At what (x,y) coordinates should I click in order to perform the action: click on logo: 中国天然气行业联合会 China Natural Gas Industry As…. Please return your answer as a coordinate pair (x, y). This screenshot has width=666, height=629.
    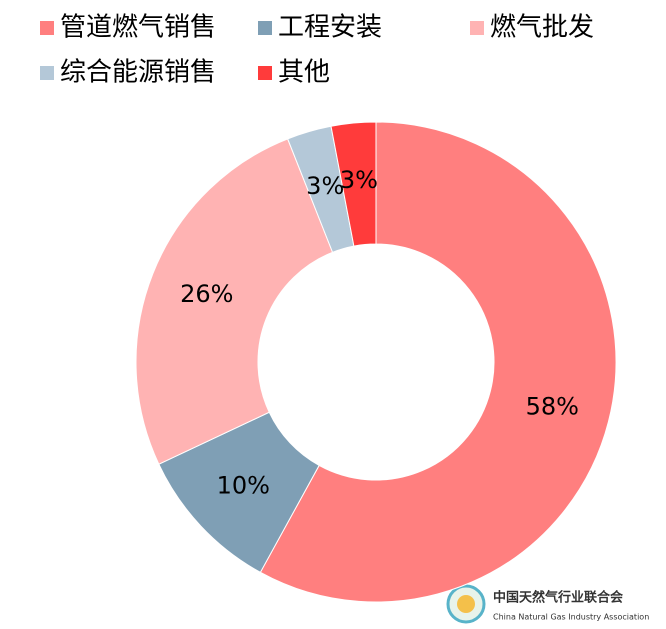
    Looking at the image, I should click on (547, 604).